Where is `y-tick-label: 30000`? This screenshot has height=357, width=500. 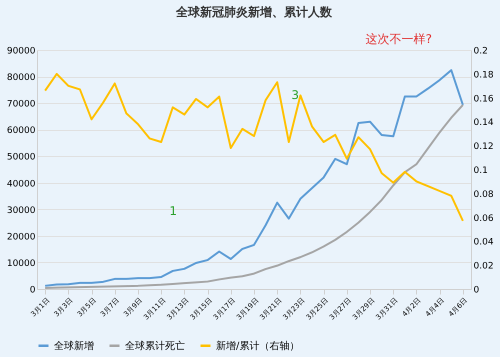
y-tick-label: 30000 is located at coordinates (21, 211).